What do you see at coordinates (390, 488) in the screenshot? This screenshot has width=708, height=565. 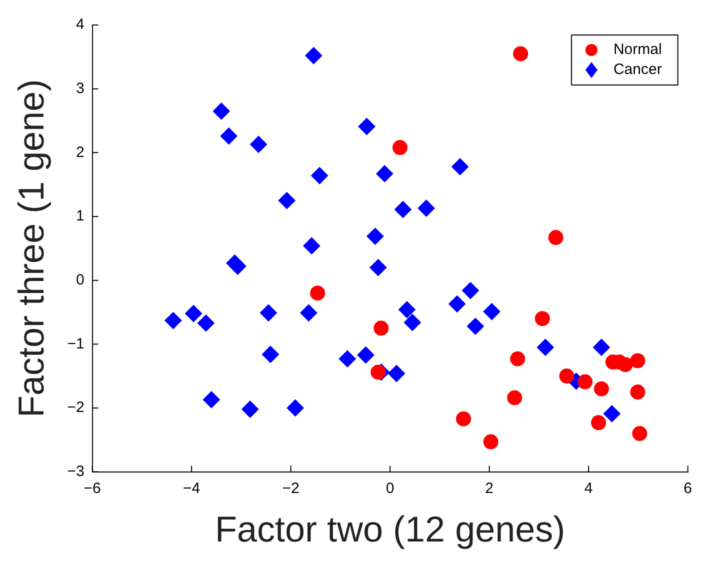 I see `x-tick-label: 0` at bounding box center [390, 488].